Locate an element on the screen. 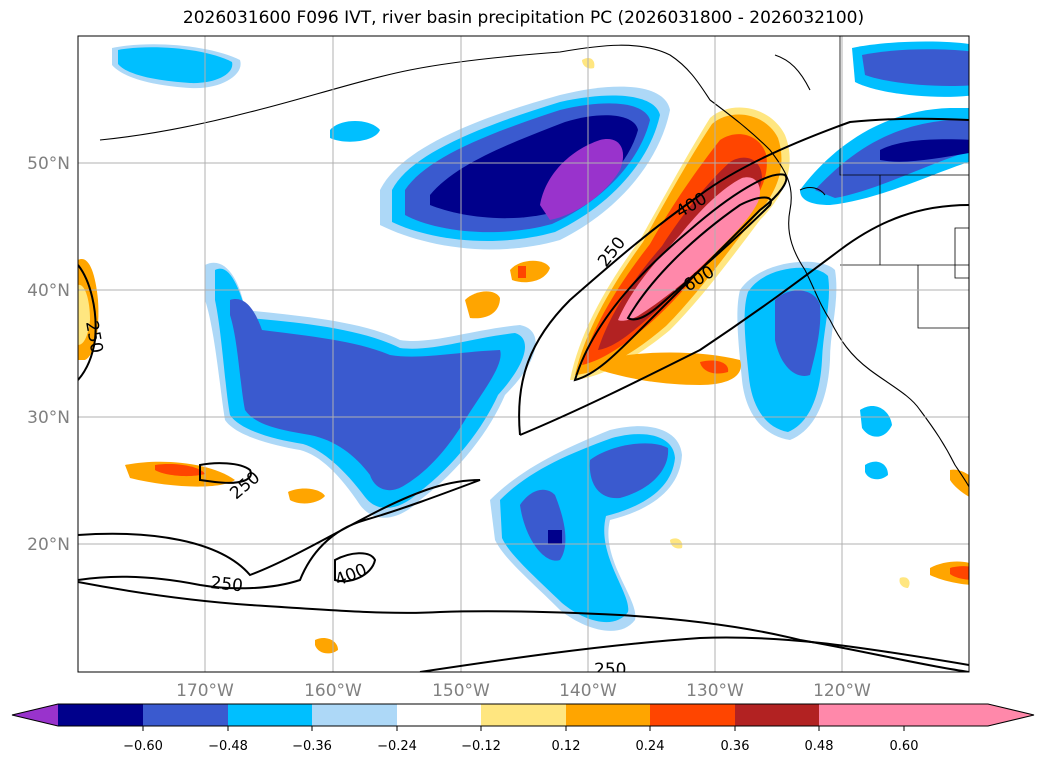 This screenshot has height=765, width=1047. lon-label: 150°W is located at coordinates (461, 691).